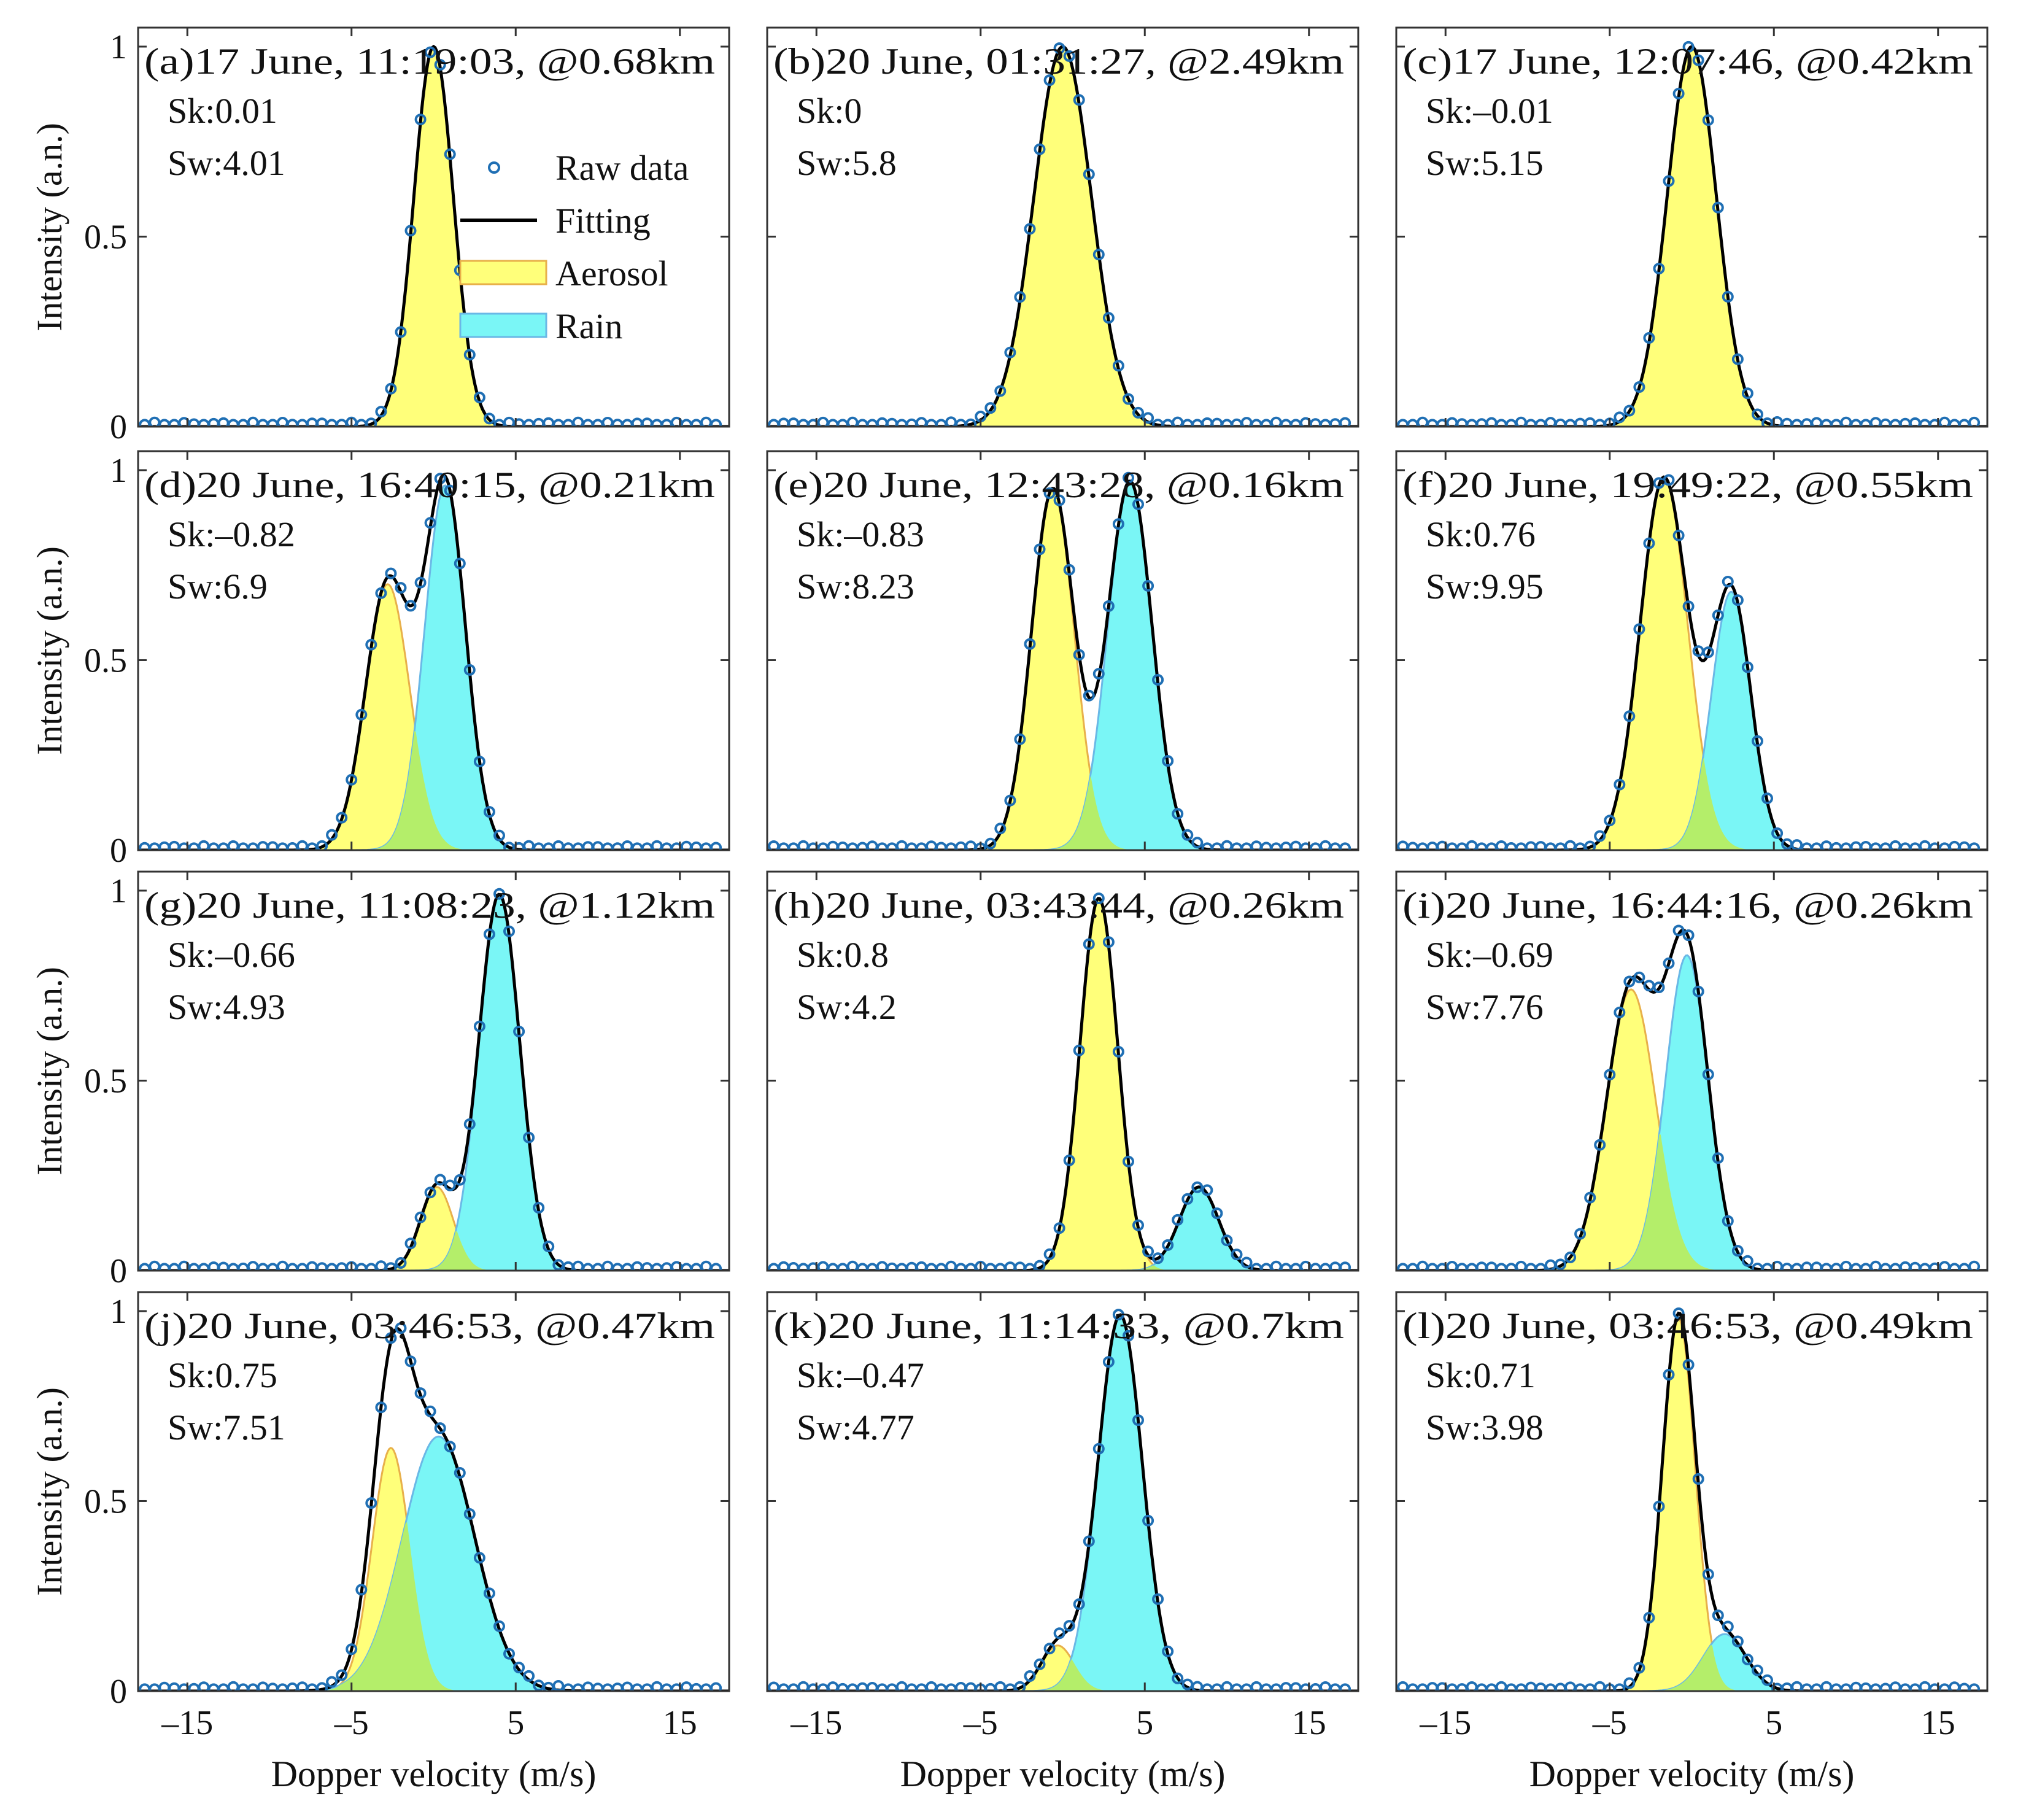  Describe the element at coordinates (222, 111) in the screenshot. I see `skewness-label: Sk:0.01` at that location.